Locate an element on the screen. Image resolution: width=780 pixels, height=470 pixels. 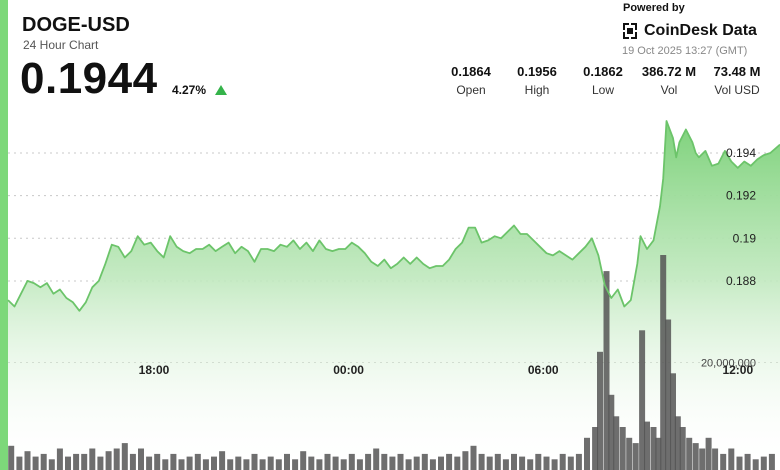
stat-value: 0.1956 is located at coordinates (537, 71).